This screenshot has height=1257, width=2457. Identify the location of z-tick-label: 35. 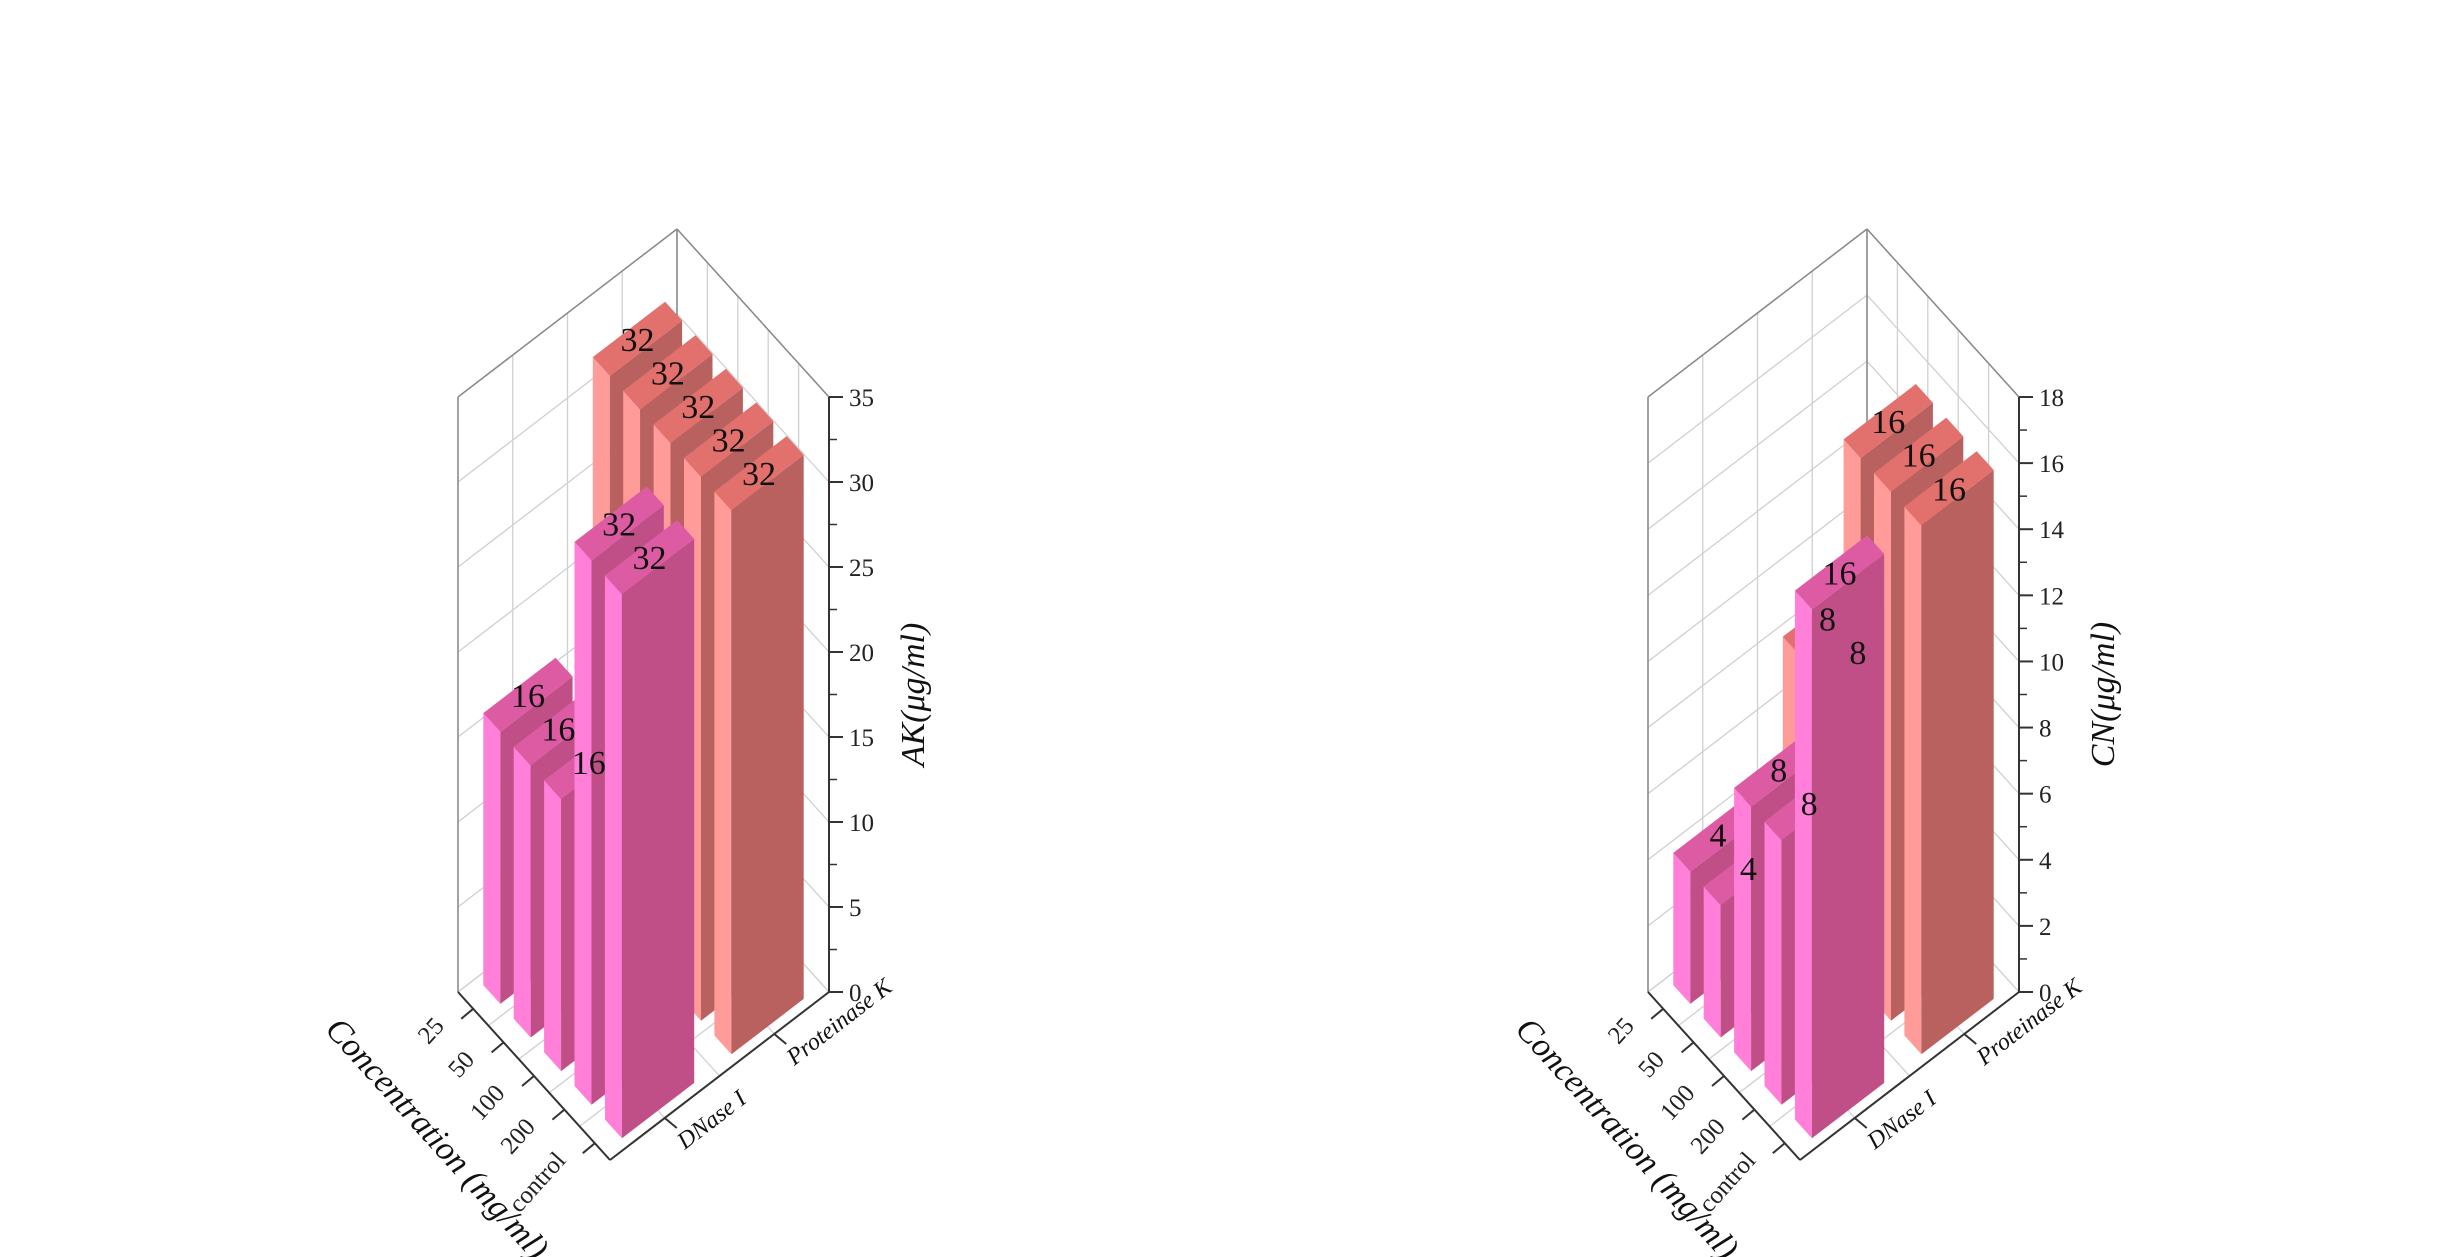
(861, 398).